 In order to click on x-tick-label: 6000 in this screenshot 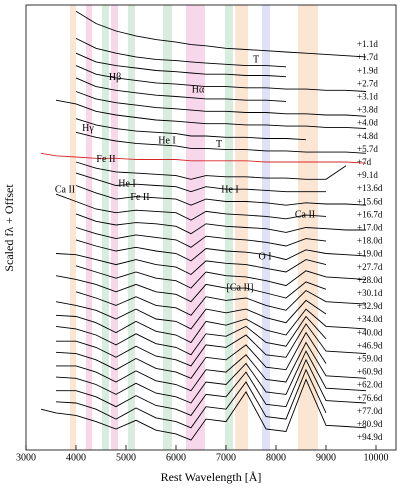, I will do `click(176, 457)`.